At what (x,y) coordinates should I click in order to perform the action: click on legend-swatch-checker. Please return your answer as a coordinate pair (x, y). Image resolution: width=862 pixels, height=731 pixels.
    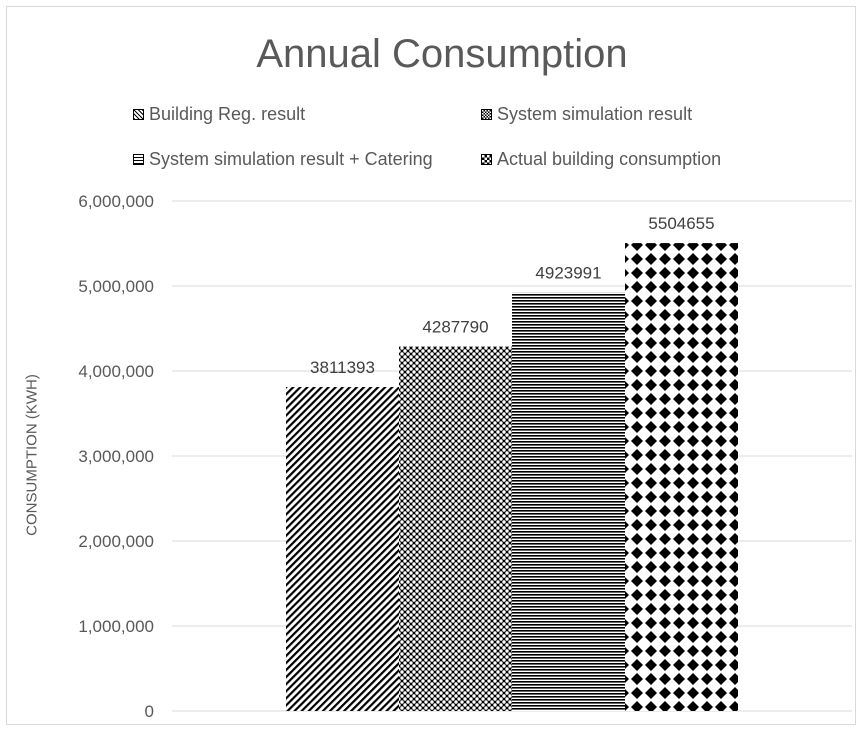
    Looking at the image, I should click on (486, 114).